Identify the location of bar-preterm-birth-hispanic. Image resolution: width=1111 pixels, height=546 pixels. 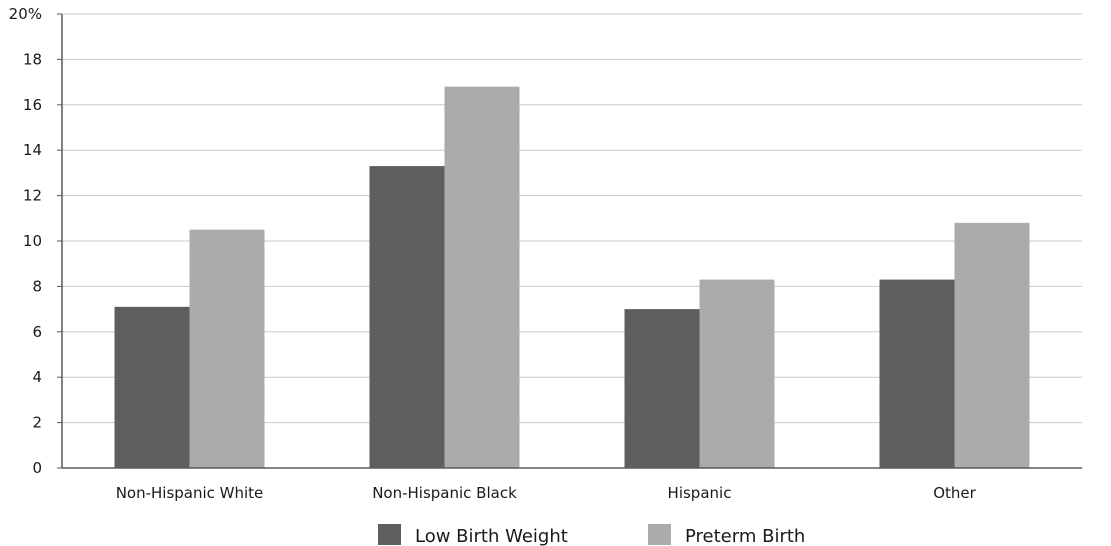
(737, 373).